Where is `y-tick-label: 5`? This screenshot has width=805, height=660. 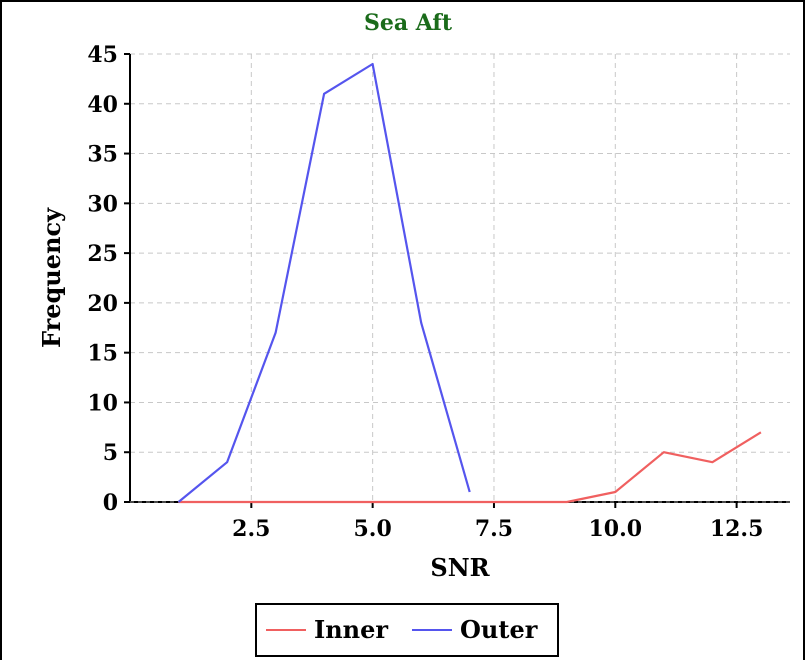
y-tick-label: 5 is located at coordinates (110, 453).